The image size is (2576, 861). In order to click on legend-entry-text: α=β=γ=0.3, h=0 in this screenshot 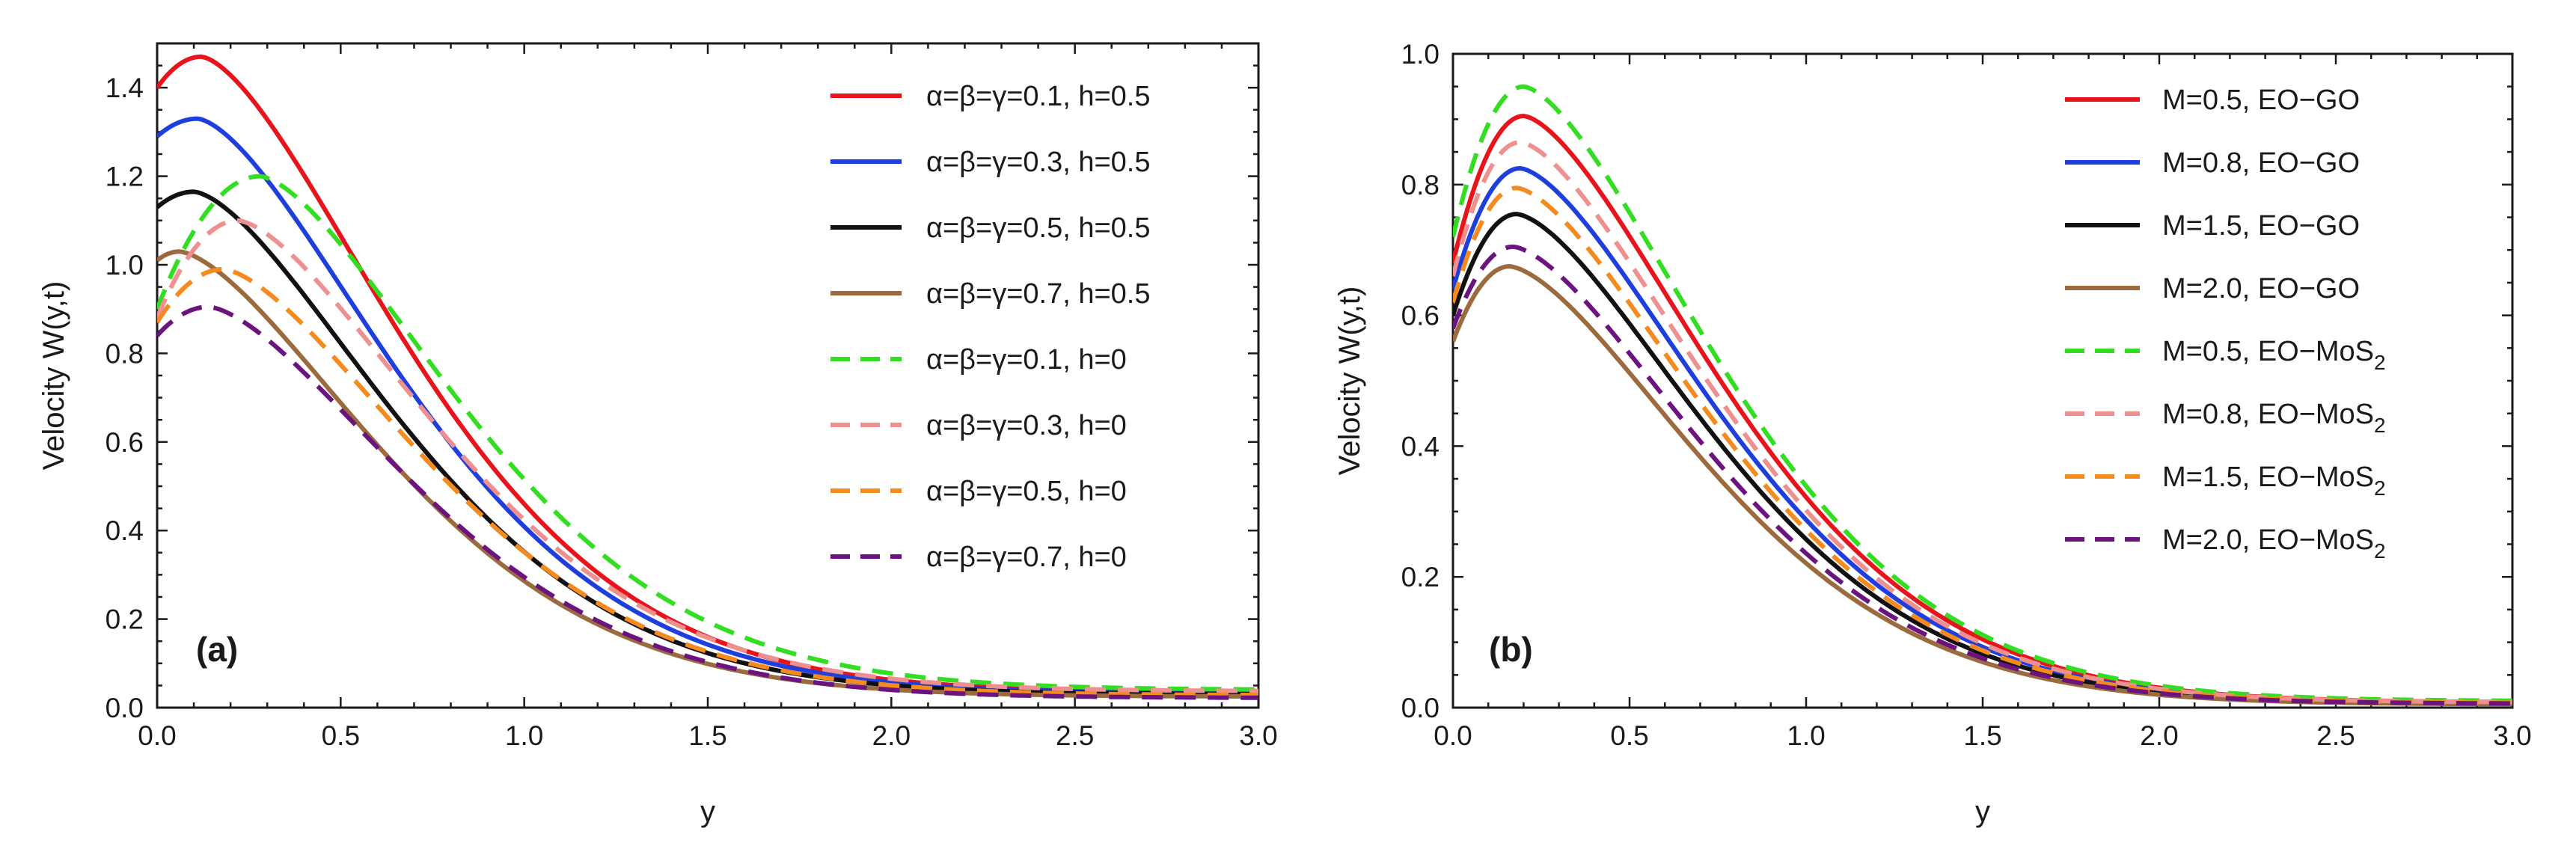, I will do `click(1026, 425)`.